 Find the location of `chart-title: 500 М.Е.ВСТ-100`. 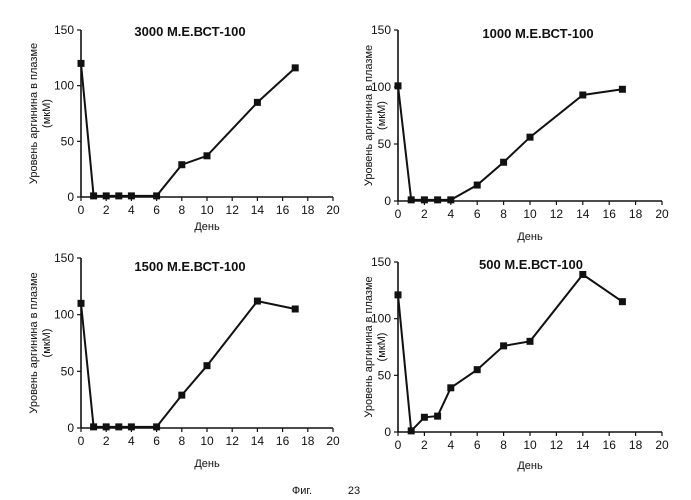

chart-title: 500 М.Е.ВСТ-100 is located at coordinates (531, 264).